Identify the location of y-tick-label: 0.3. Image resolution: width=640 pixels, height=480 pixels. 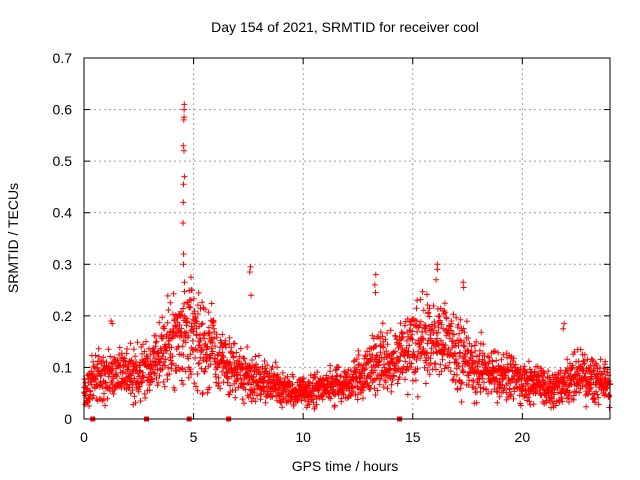
(63, 264).